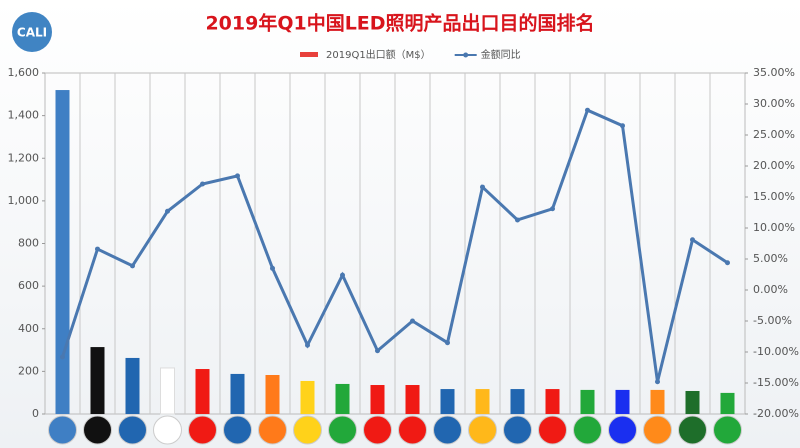 This screenshot has width=800, height=448. I want to click on legend-label: 2019Q1出口额（M$）, so click(378, 54).